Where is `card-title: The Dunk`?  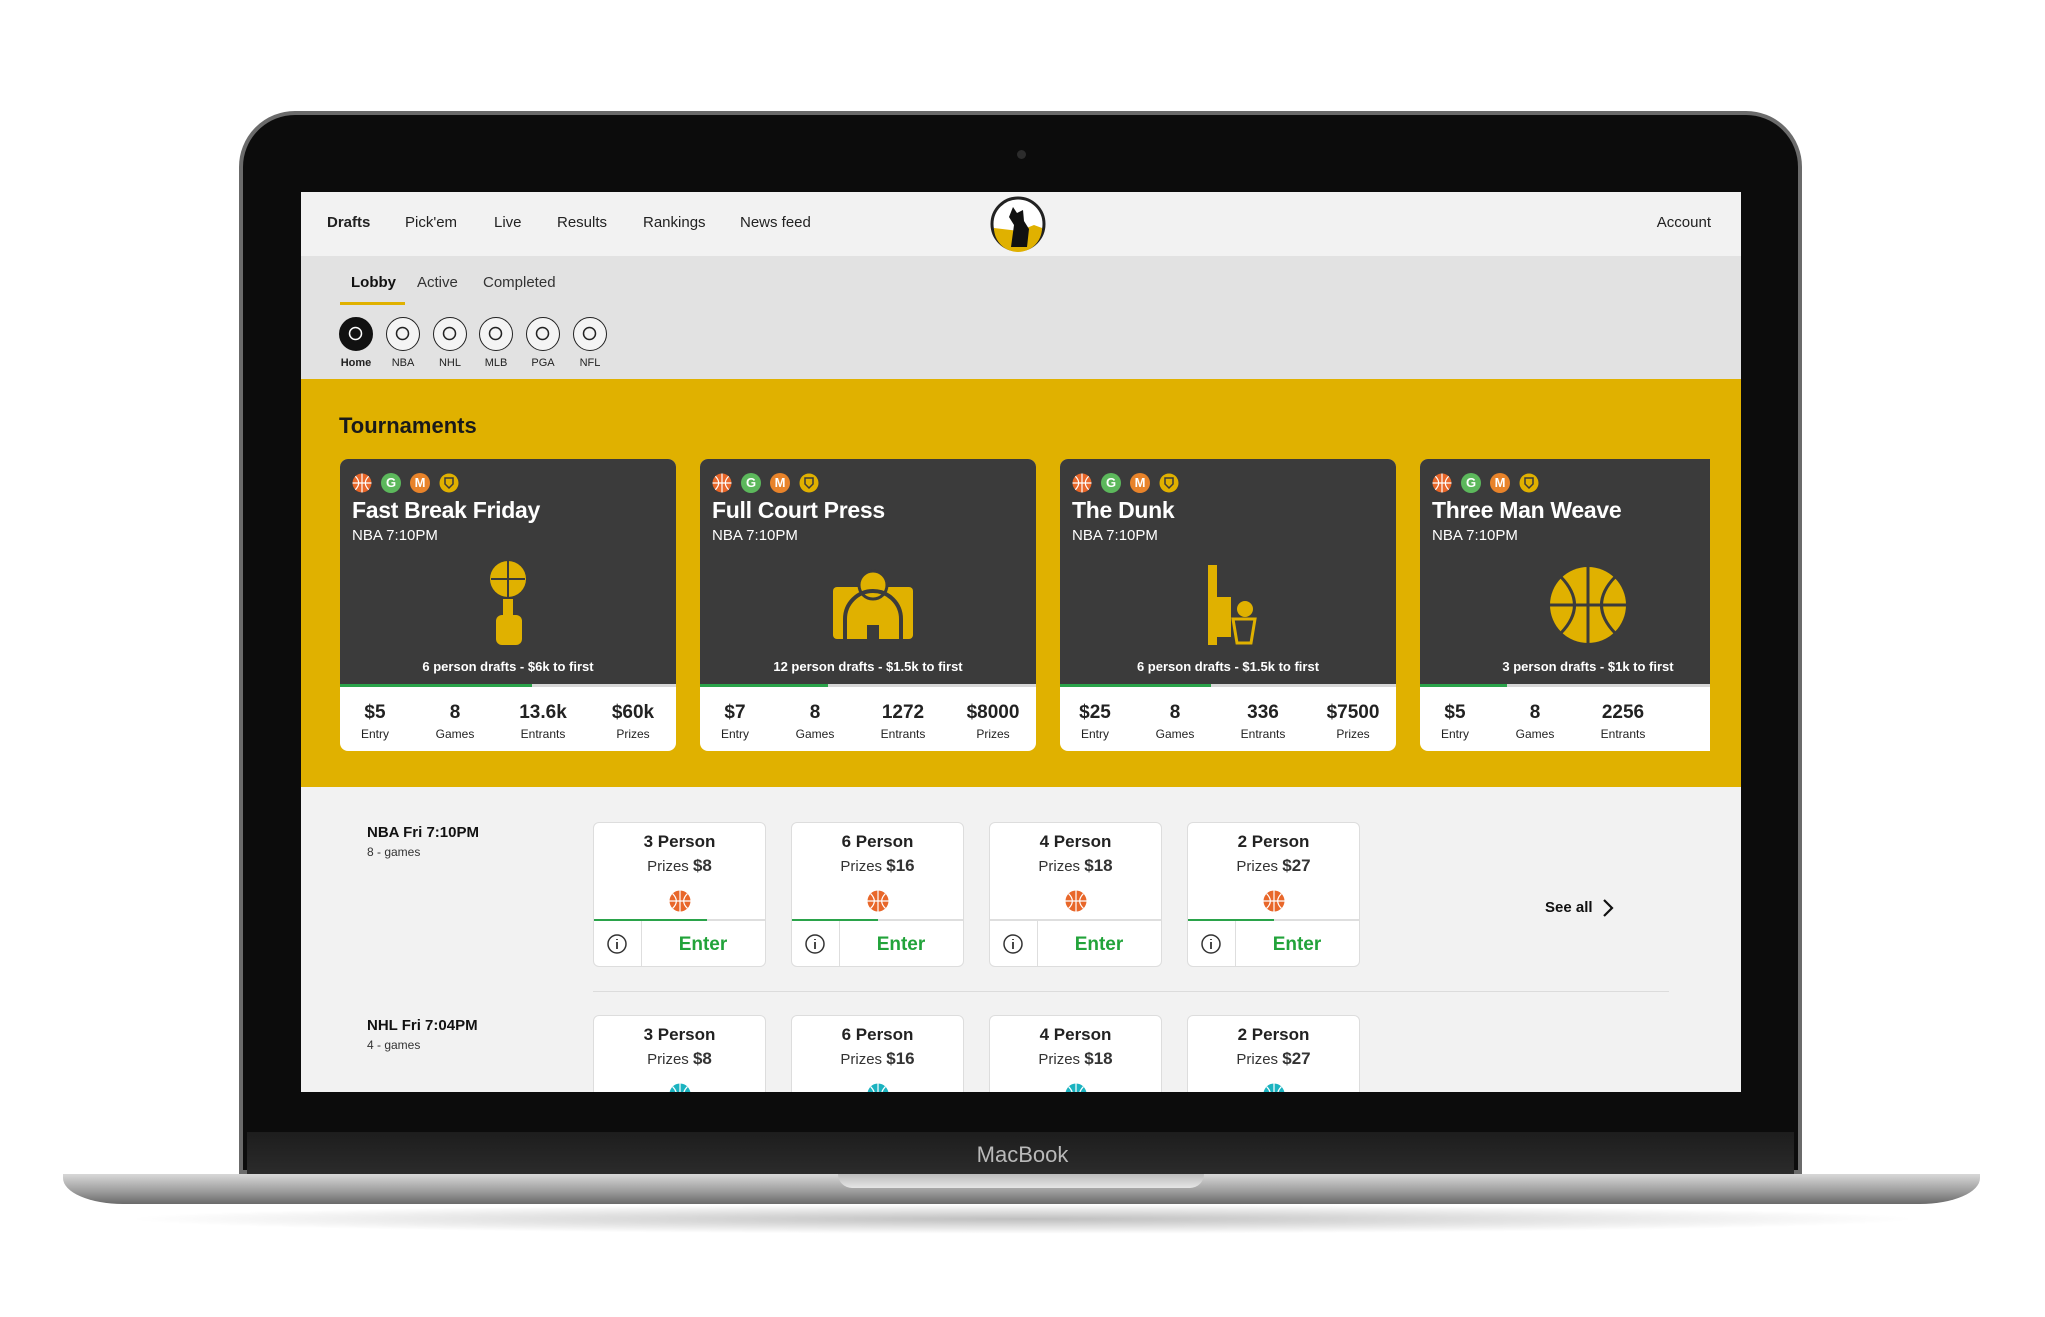 card-title: The Dunk is located at coordinates (1123, 510).